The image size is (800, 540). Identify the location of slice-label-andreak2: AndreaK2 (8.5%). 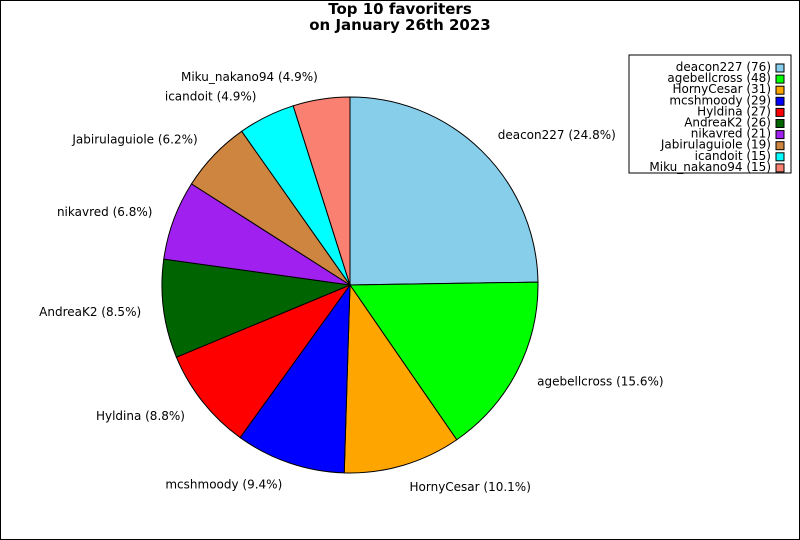
(90, 312).